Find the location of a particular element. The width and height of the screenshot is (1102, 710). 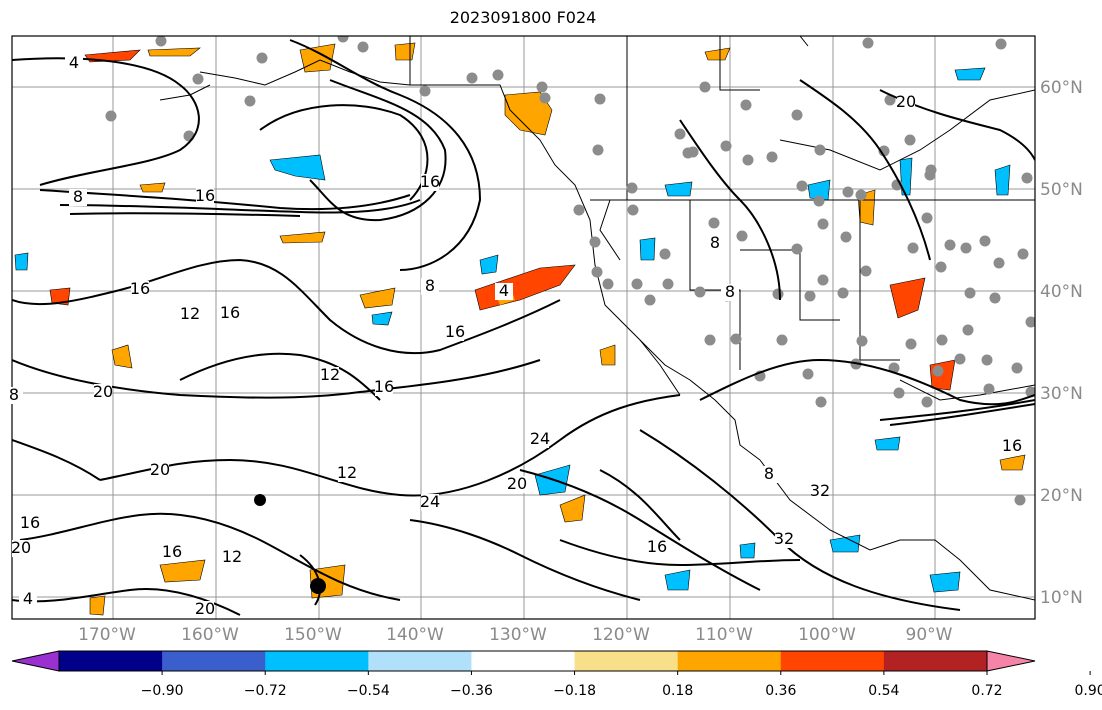

longitude-label: 130°W is located at coordinates (518, 635).